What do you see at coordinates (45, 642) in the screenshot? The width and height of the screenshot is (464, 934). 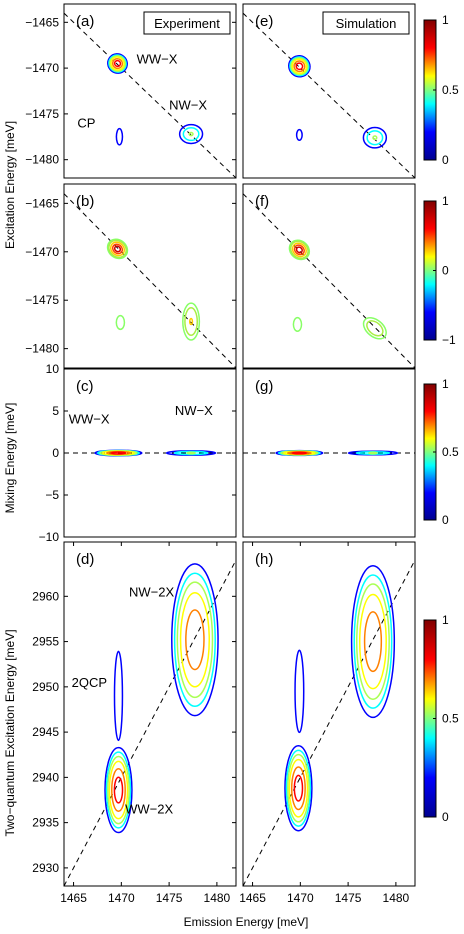 I see `y-tick-label: 2955` at bounding box center [45, 642].